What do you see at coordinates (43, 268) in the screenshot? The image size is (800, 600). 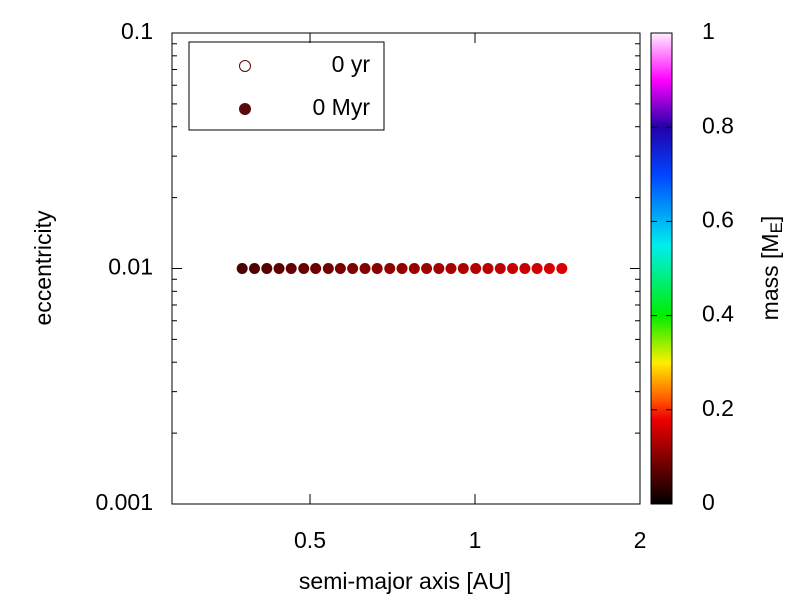 I see `y-axis-label: eccentricity` at bounding box center [43, 268].